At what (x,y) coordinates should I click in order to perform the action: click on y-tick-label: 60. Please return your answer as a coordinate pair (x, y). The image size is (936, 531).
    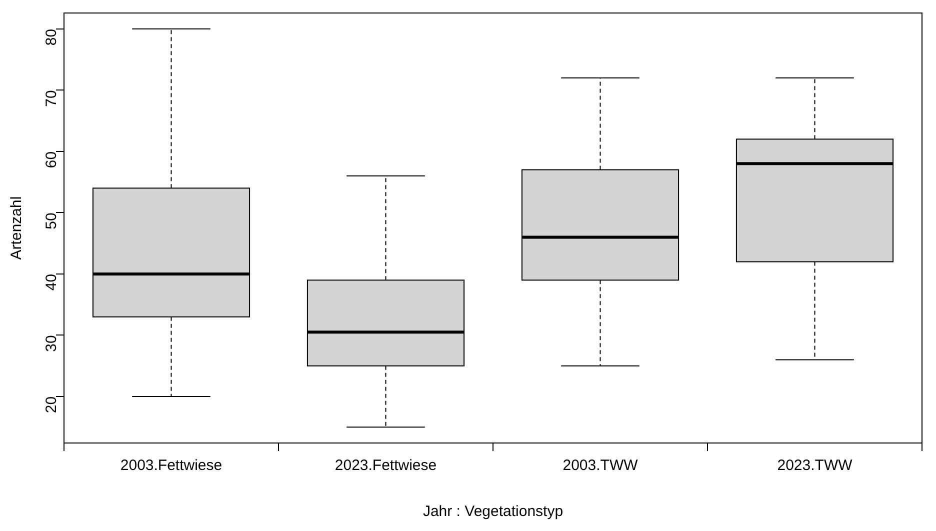
    Looking at the image, I should click on (51, 159).